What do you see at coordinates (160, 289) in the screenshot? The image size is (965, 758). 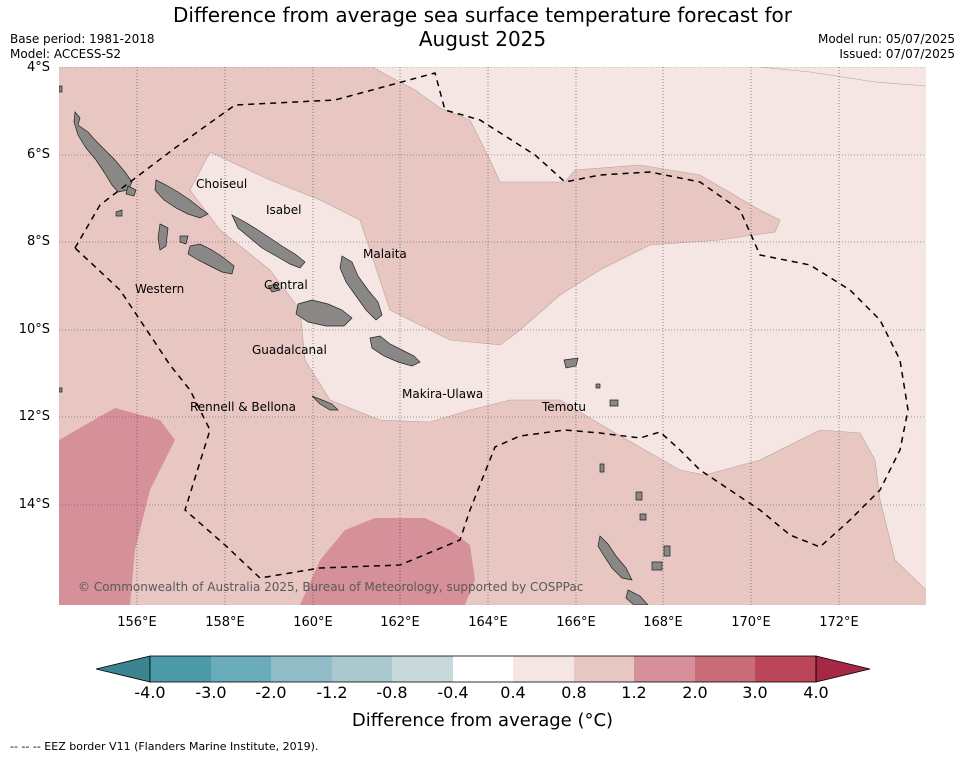 I see `label-western: Western` at bounding box center [160, 289].